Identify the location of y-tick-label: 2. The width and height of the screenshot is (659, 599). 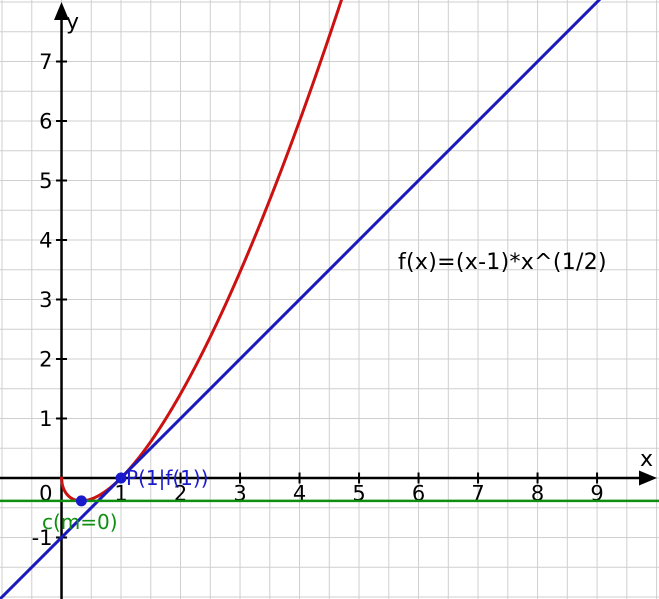
(45, 359).